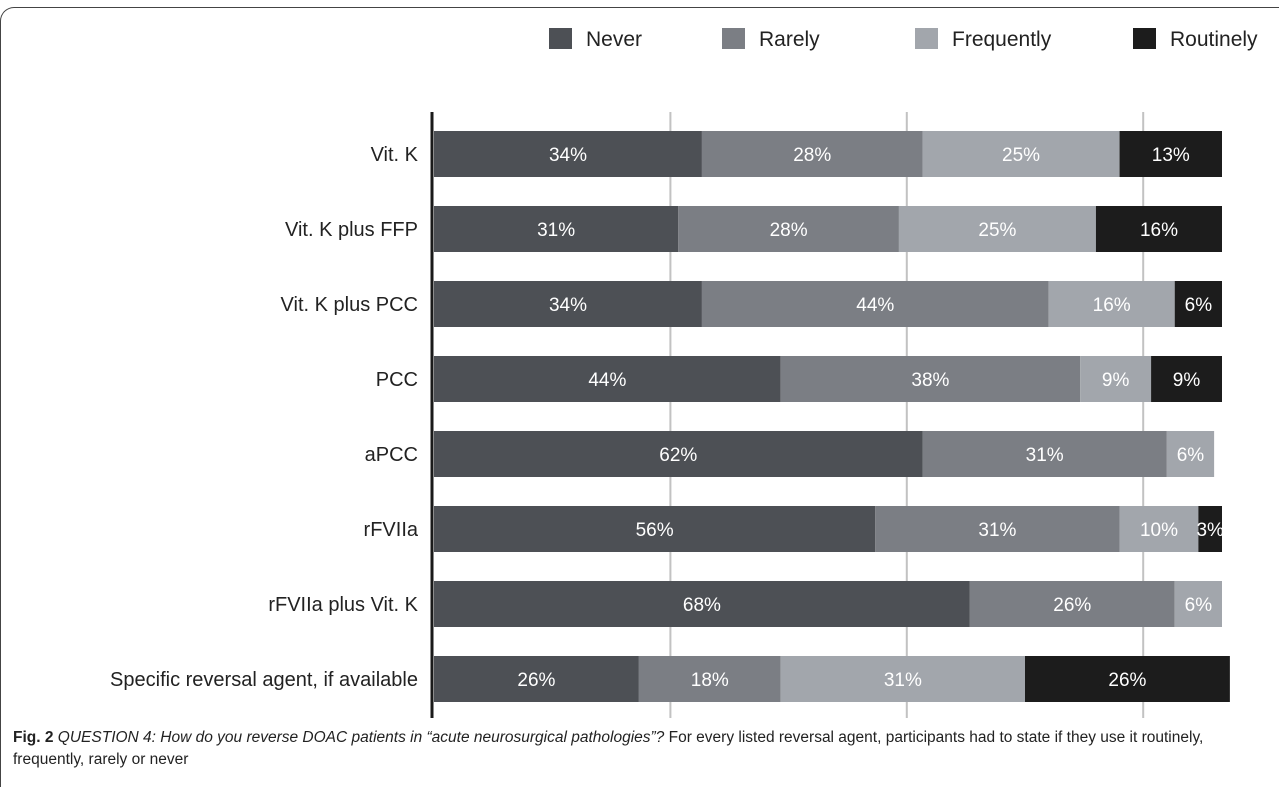 Image resolution: width=1287 pixels, height=789 pixels. I want to click on legend-label-never: Never, so click(614, 39).